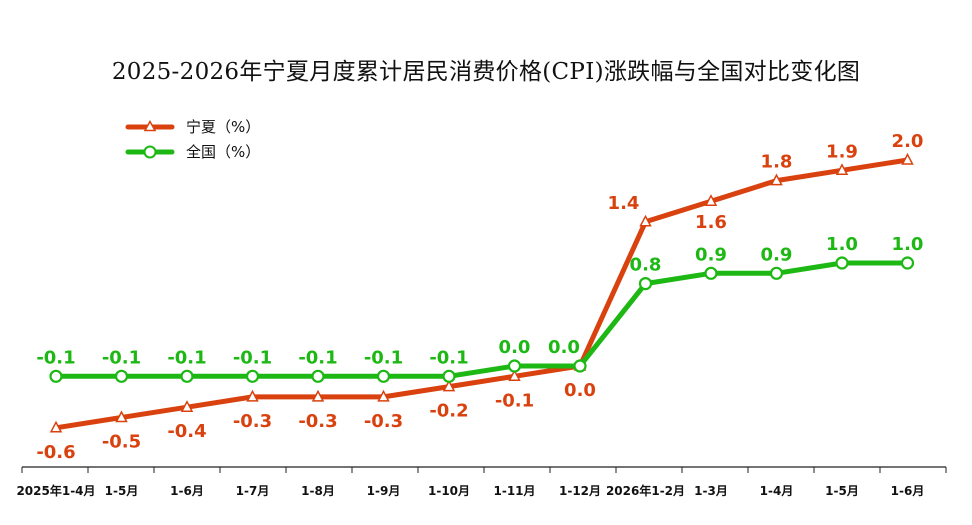 This screenshot has width=972, height=525. Describe the element at coordinates (318, 491) in the screenshot. I see `x-tick-label: 1-8月` at that location.